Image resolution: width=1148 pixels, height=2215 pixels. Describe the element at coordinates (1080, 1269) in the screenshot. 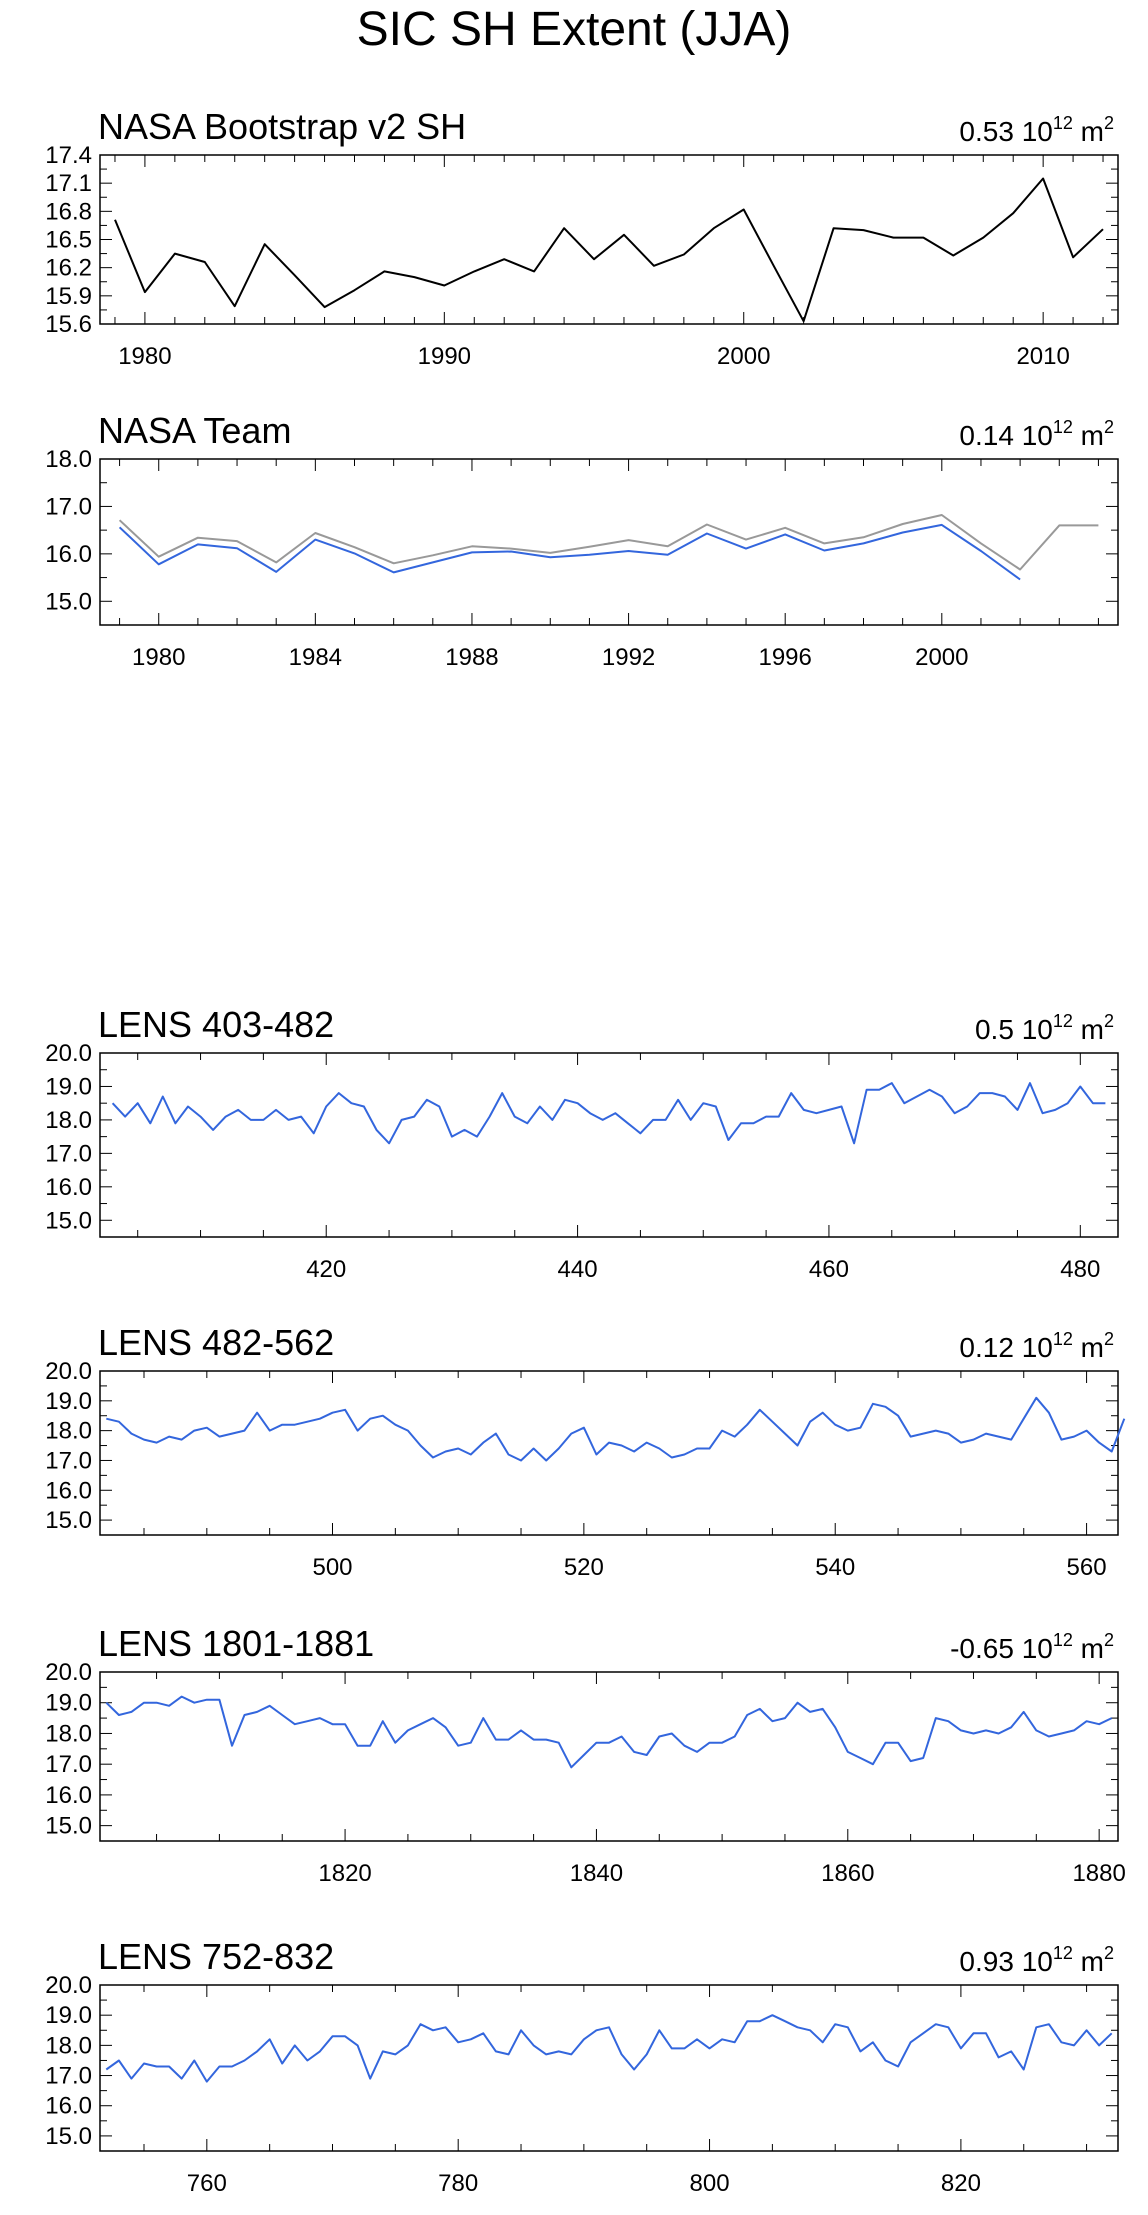

I see `x-tick-label: 480` at that location.